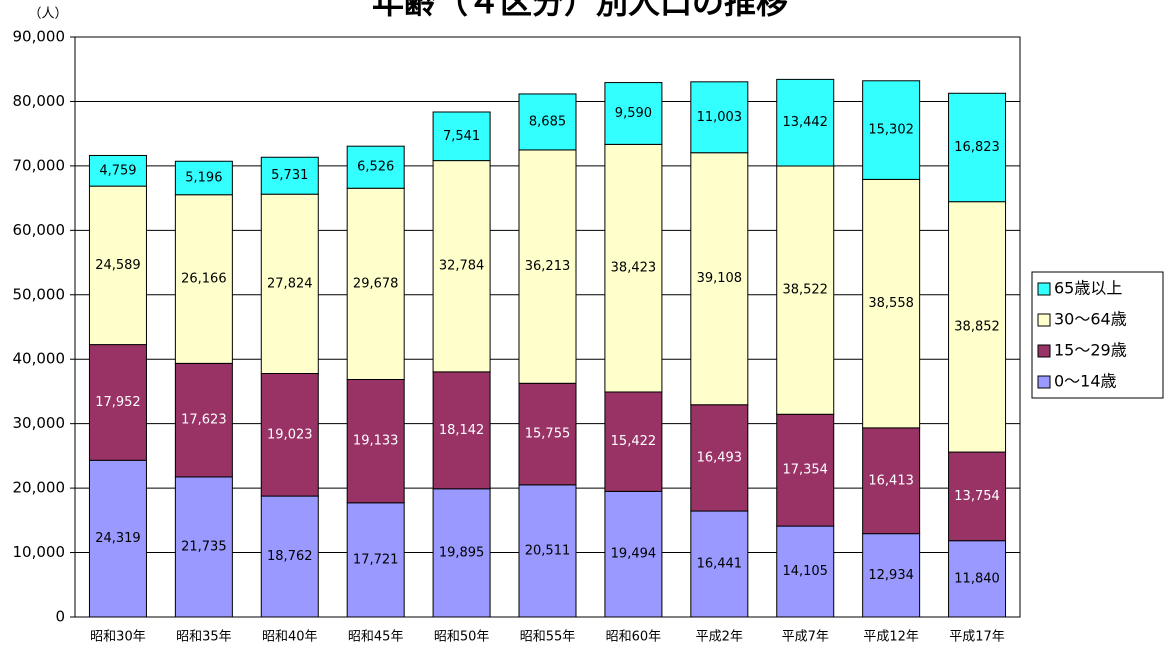  I want to click on data-label: 16,441, so click(720, 564).